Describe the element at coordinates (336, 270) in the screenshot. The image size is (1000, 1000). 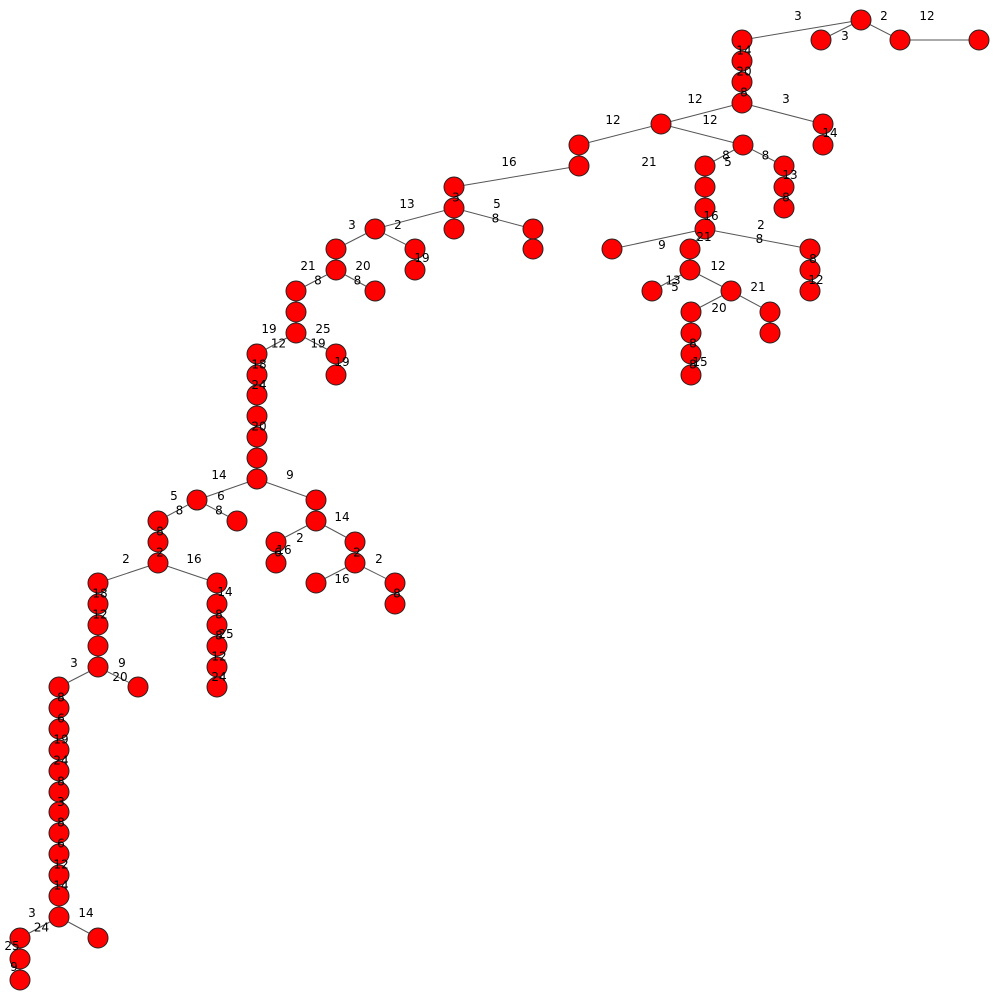
I see `node-n45` at that location.